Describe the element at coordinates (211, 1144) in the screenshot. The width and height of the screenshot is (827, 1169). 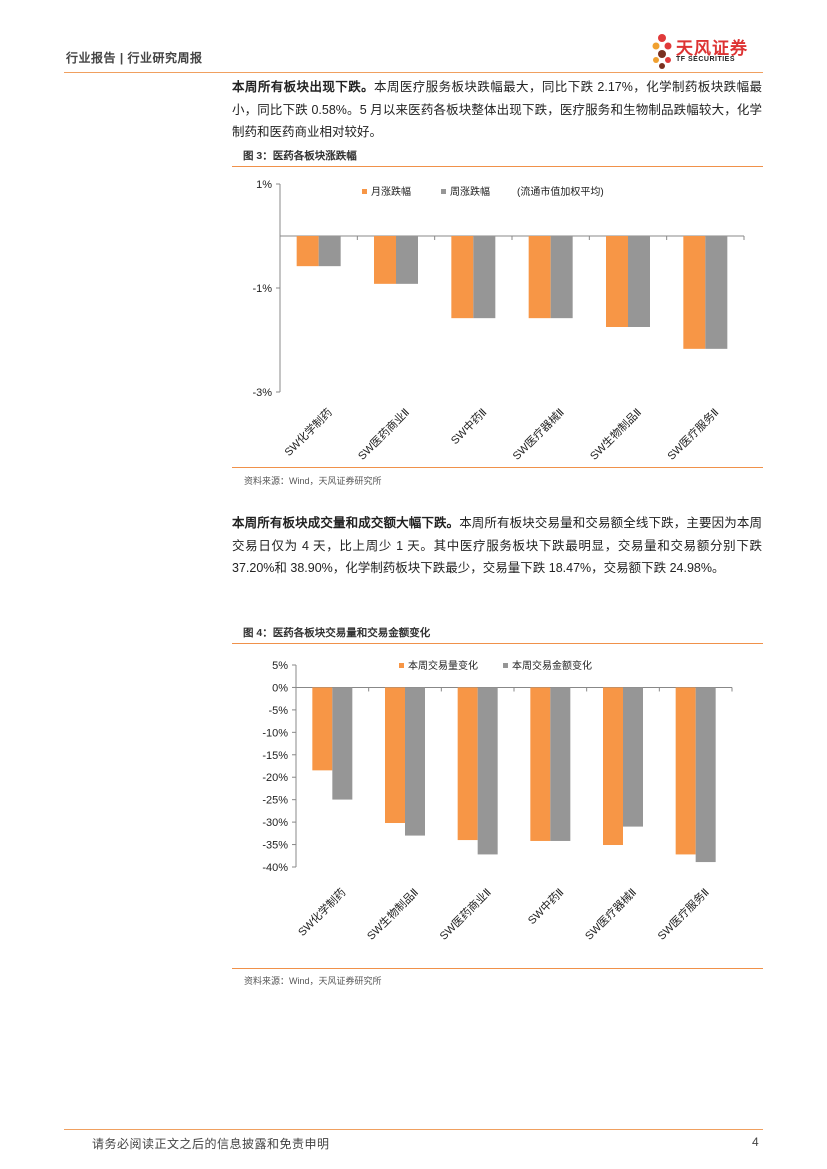
I see `footer-disclaimer: 请务必阅读正文之后的信息披露和免责申明` at that location.